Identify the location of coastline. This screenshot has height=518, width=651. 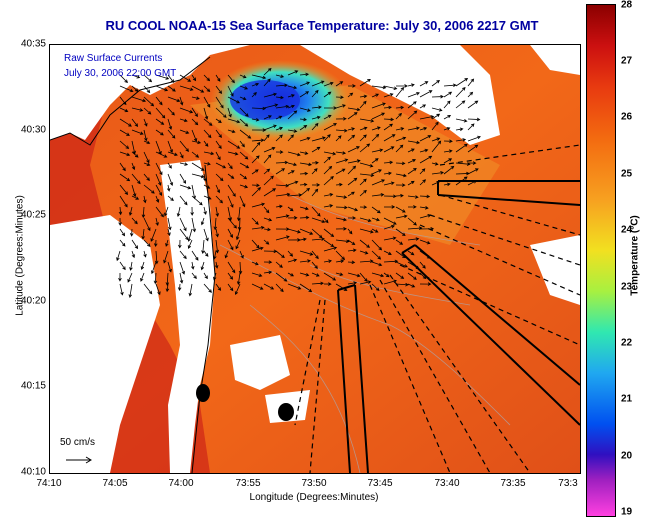
(130, 101).